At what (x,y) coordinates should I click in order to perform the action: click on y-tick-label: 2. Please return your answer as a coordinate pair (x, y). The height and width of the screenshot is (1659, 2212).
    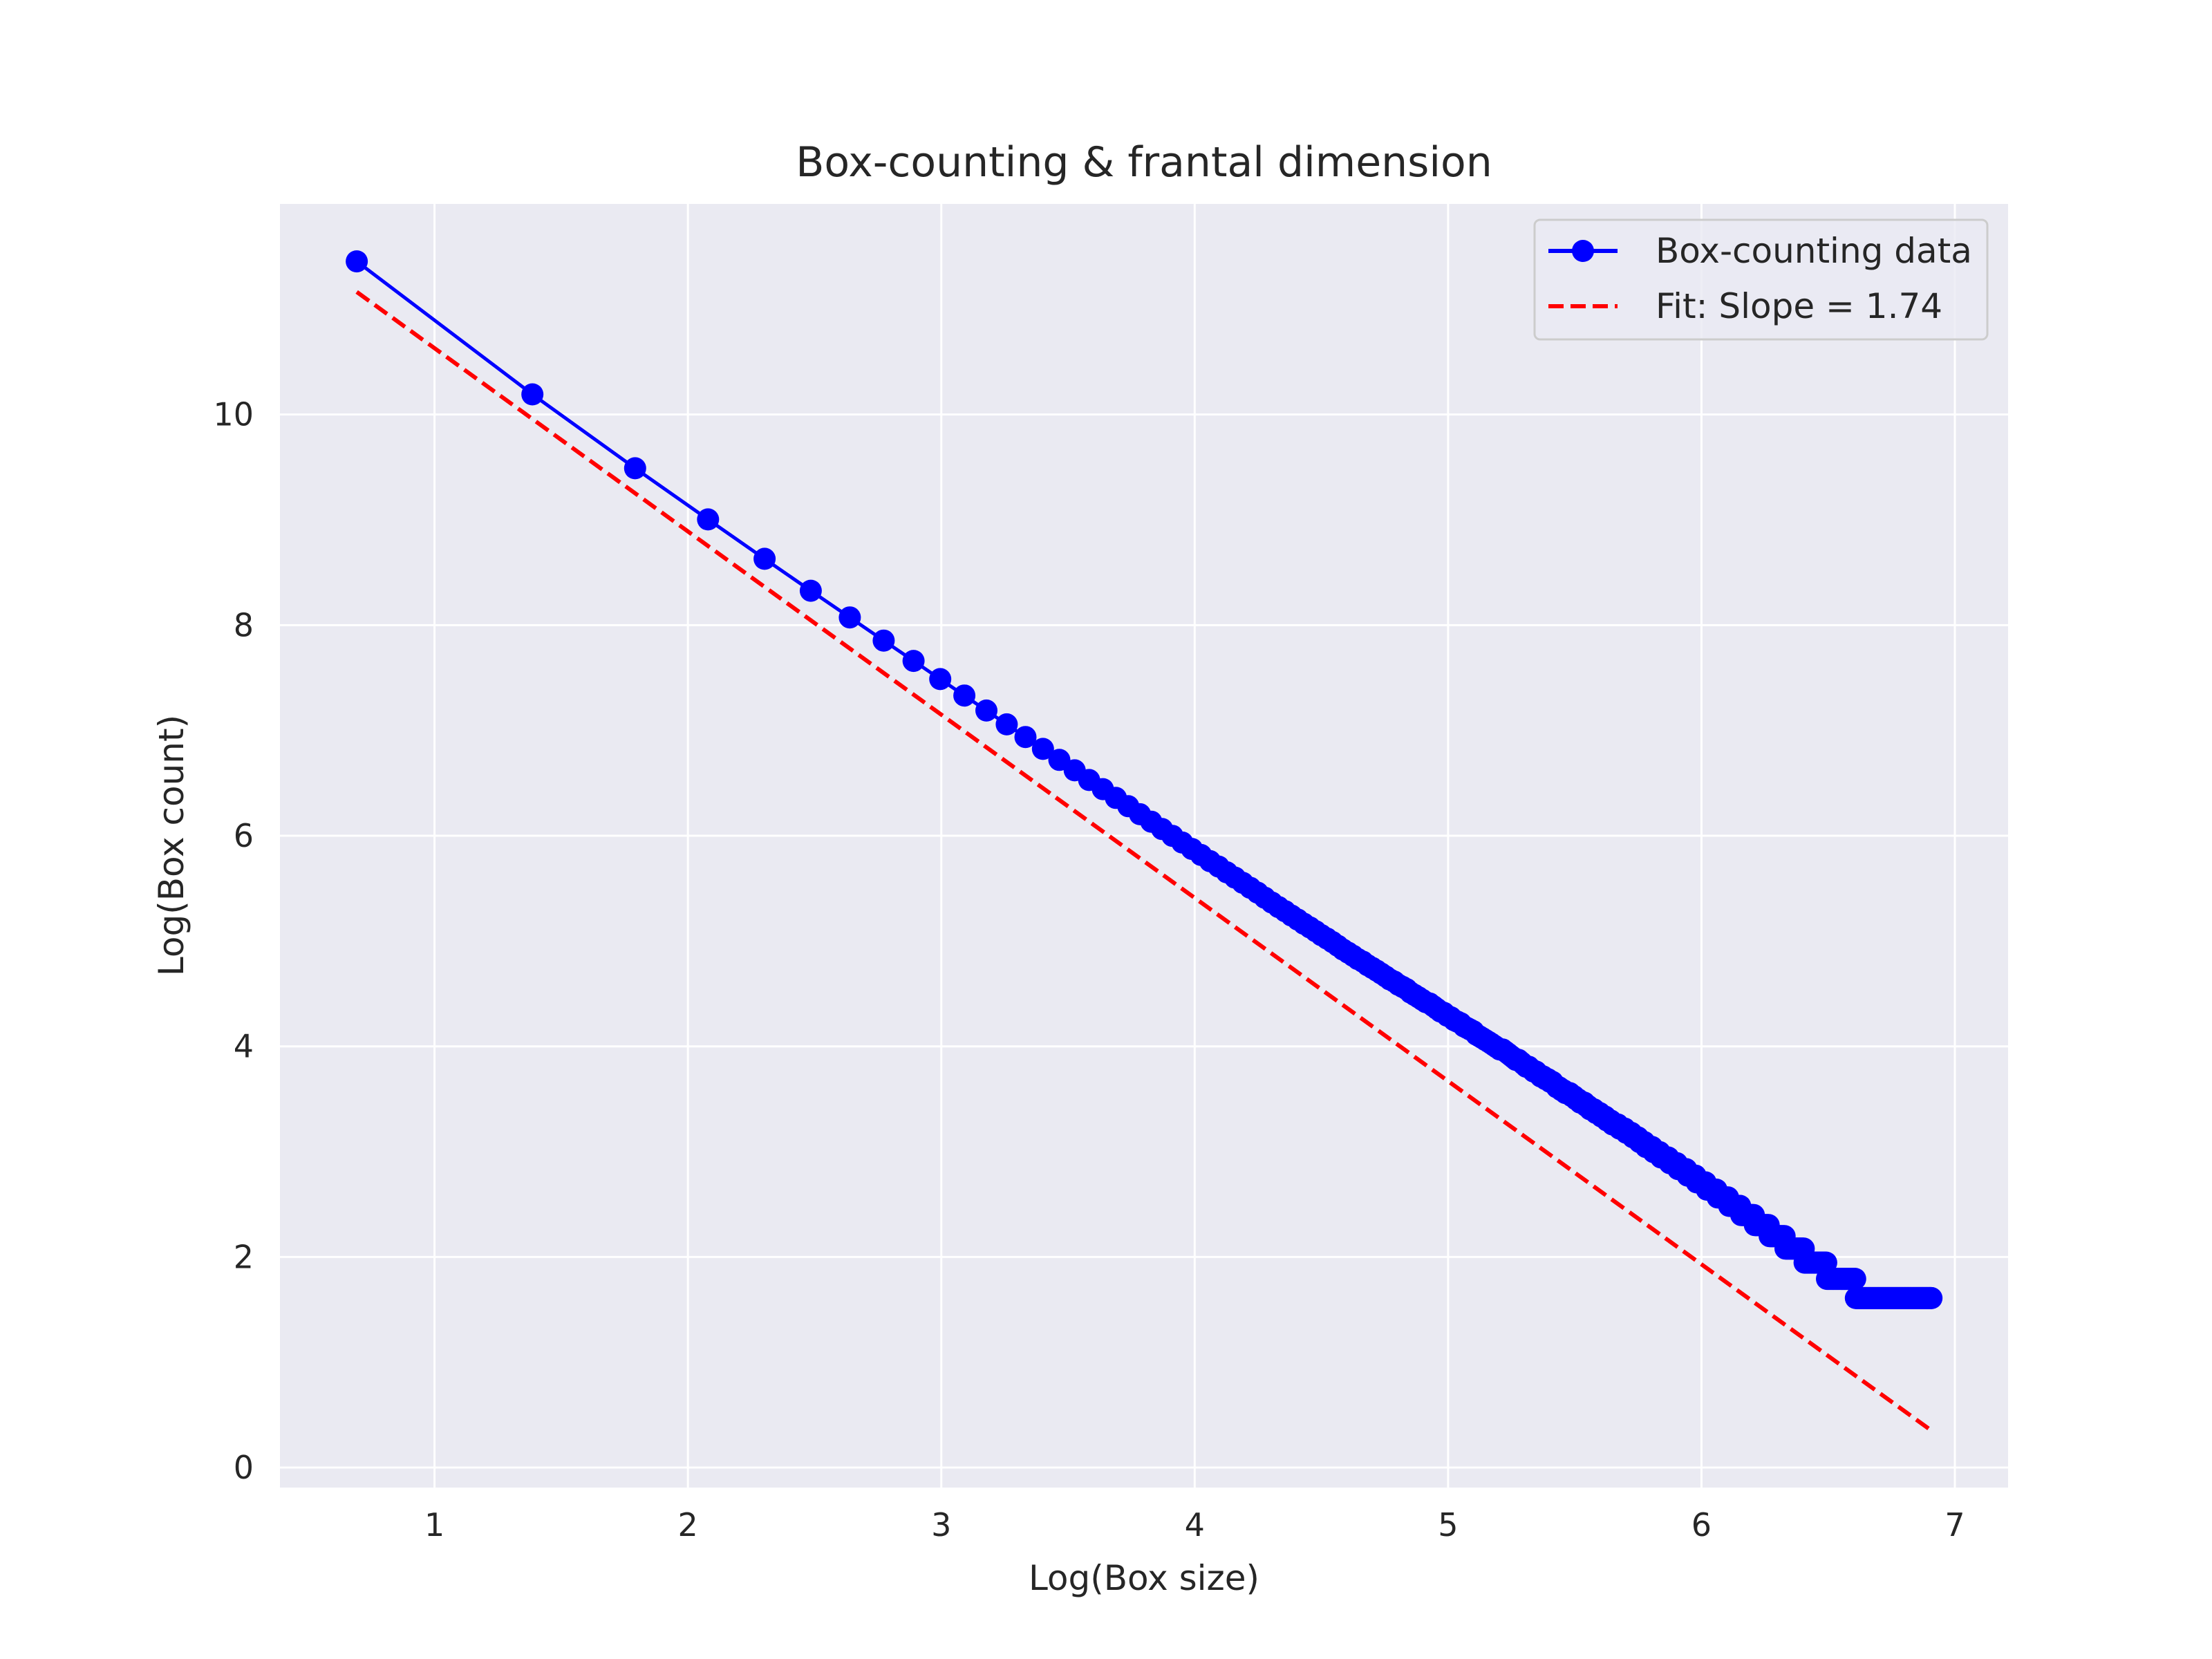
    Looking at the image, I should click on (244, 1256).